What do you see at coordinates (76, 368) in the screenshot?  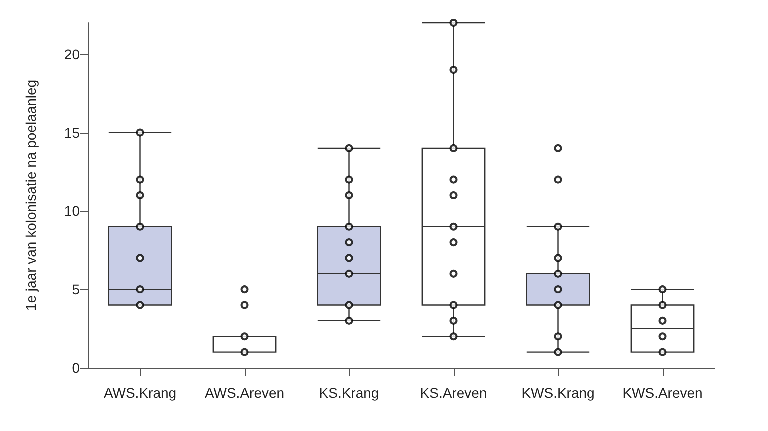 I see `y-tick-label: 0` at bounding box center [76, 368].